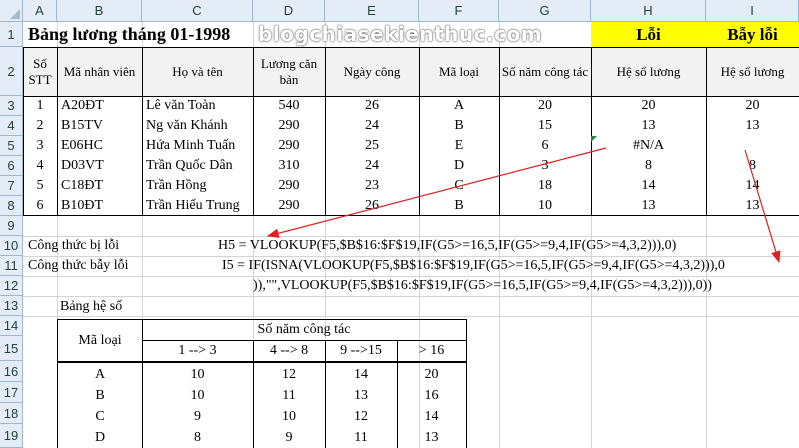 The width and height of the screenshot is (799, 448). I want to click on cell-ma-nhan-vien: A20ĐT, so click(82, 105).